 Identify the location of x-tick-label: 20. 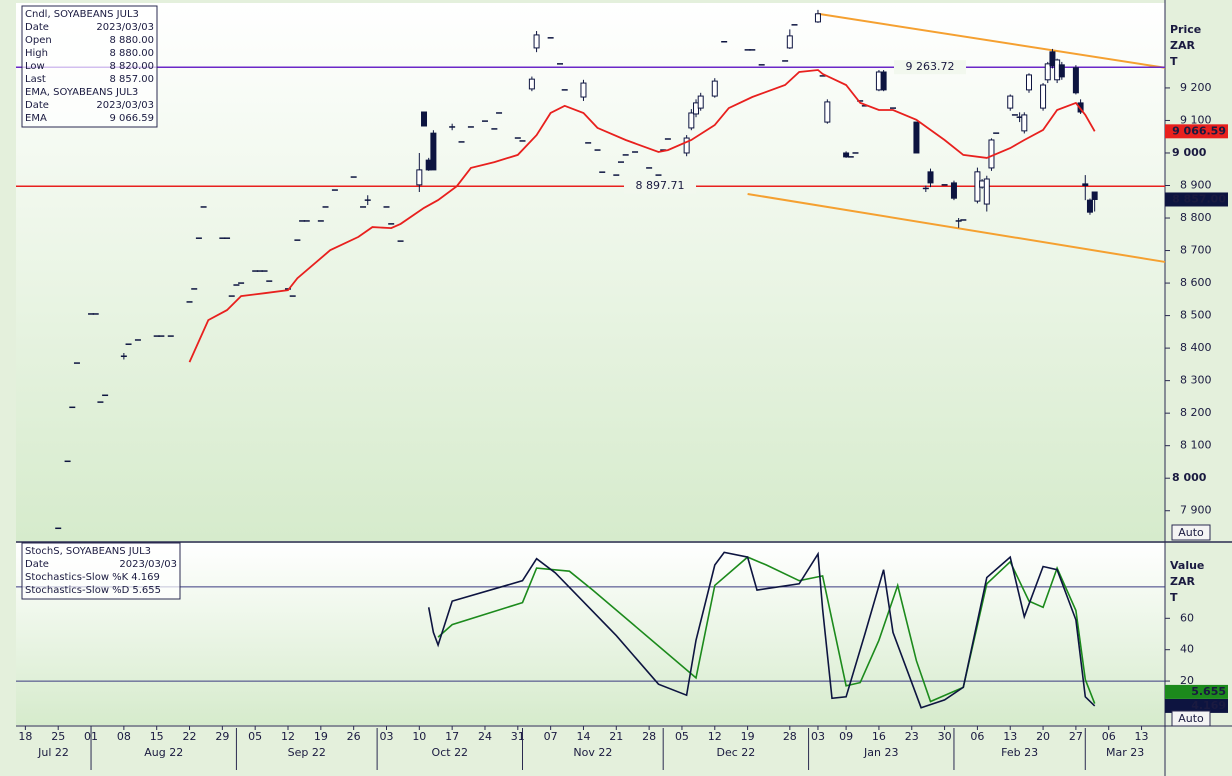
(1043, 736).